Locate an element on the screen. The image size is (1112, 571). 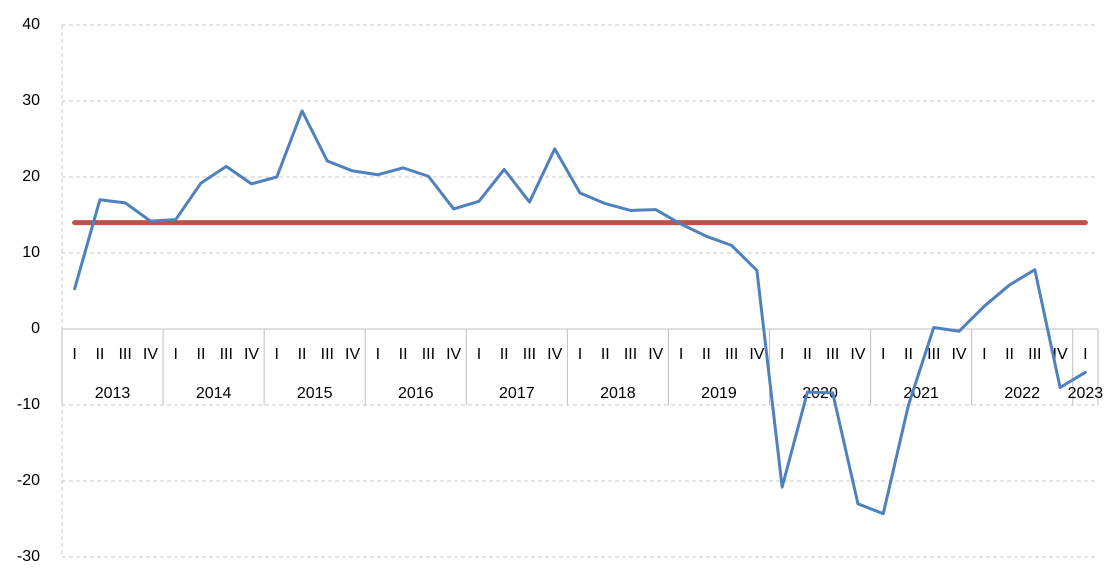
x-group-label: 2019 is located at coordinates (719, 393).